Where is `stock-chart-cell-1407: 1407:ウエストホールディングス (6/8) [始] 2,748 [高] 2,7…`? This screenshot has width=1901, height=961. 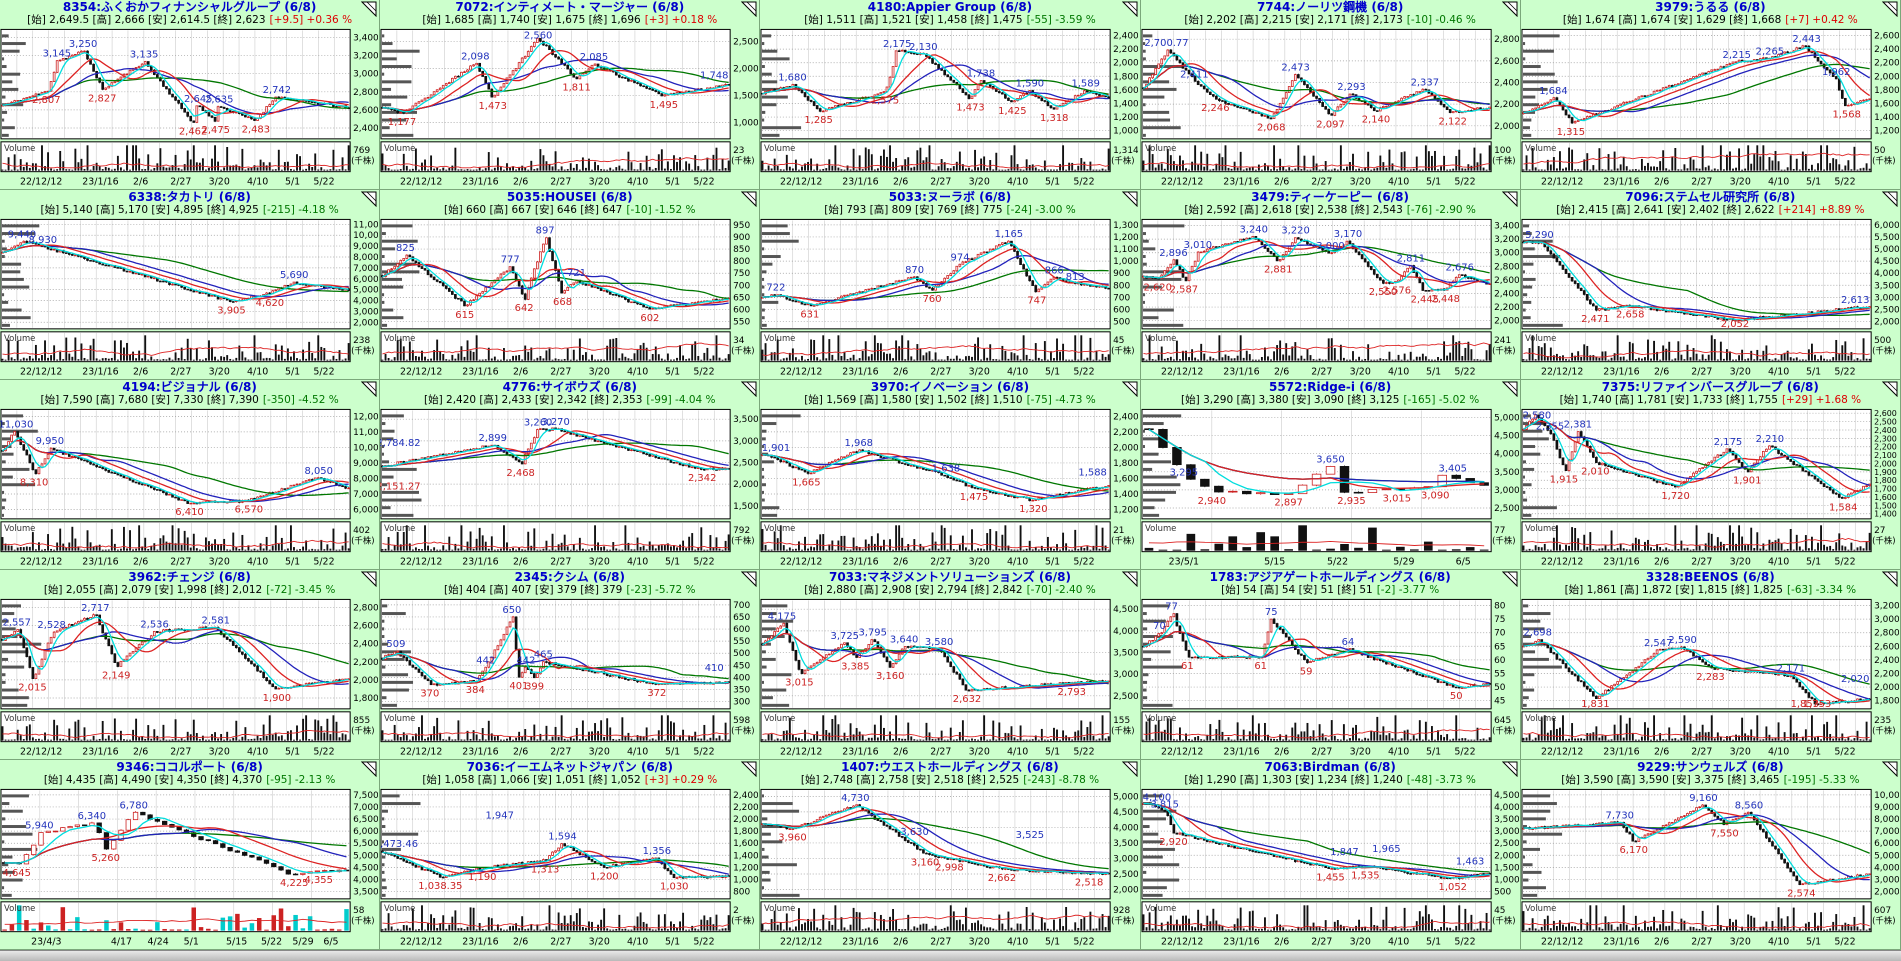 stock-chart-cell-1407: 1407:ウエストホールディングス (6/8) [始] 2,748 [高] 2,7… is located at coordinates (950, 855).